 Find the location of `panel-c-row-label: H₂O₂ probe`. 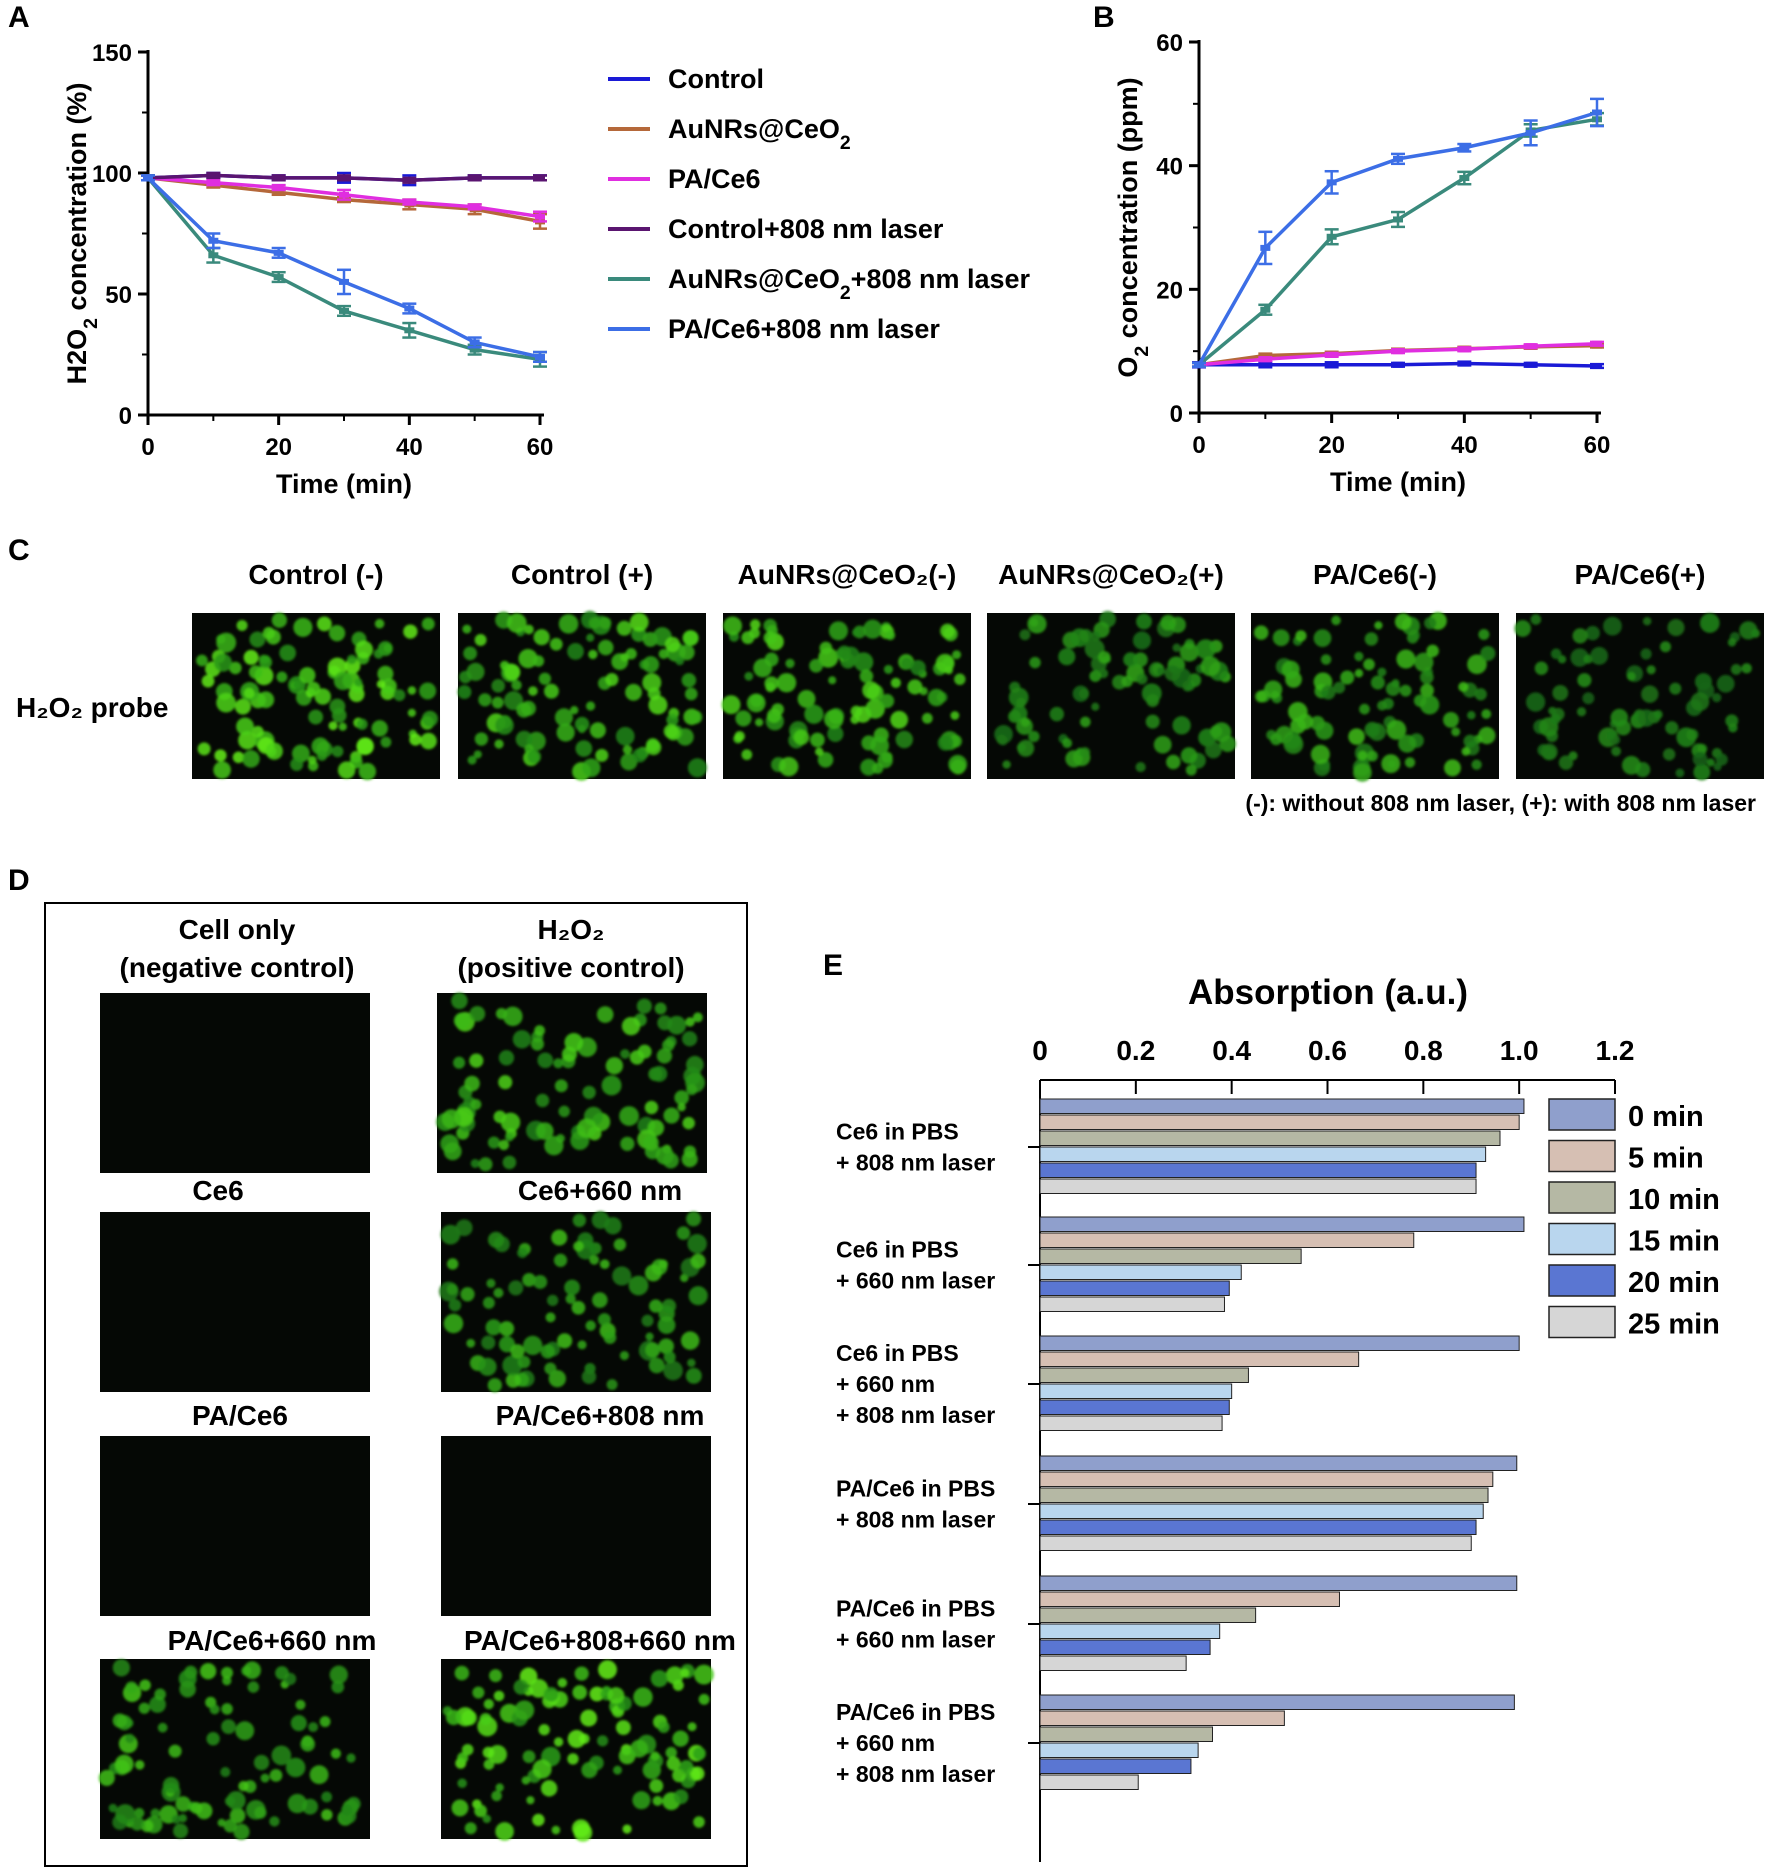

panel-c-row-label: H₂O₂ probe is located at coordinates (92, 707).